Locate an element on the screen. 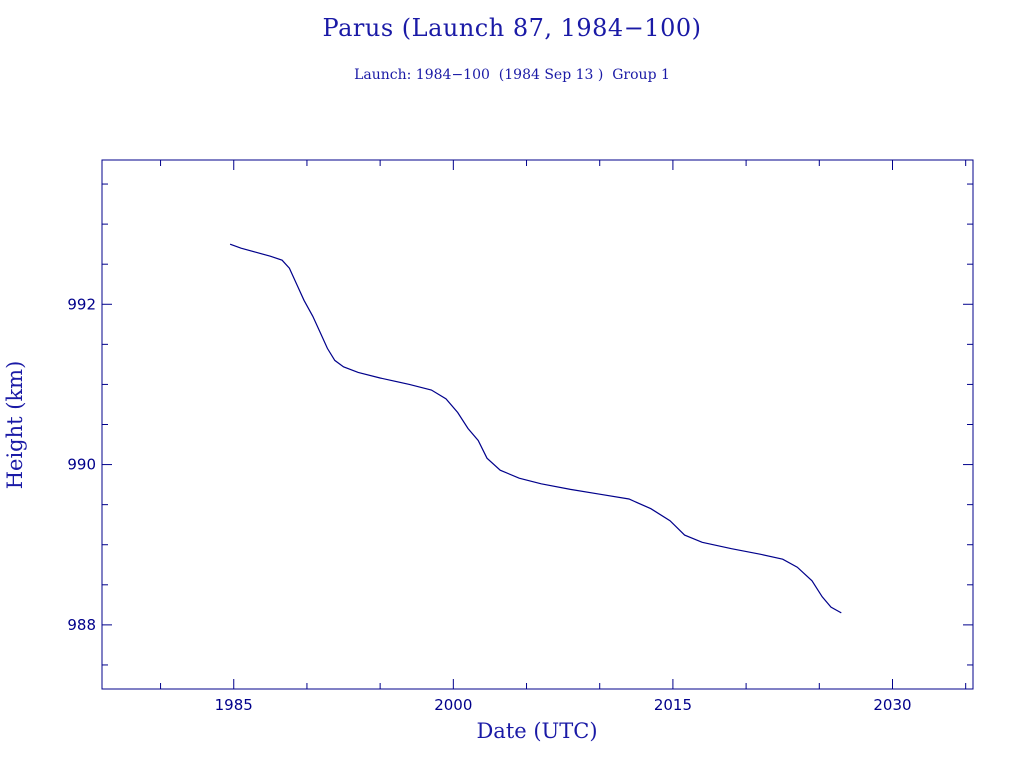 This screenshot has height=768, width=1024. x-tick-label: 2000 is located at coordinates (453, 705).